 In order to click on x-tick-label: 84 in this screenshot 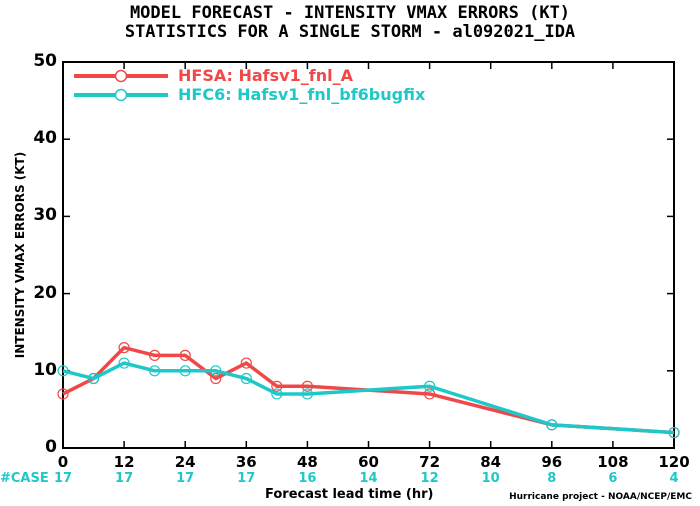, I will do `click(491, 462)`.